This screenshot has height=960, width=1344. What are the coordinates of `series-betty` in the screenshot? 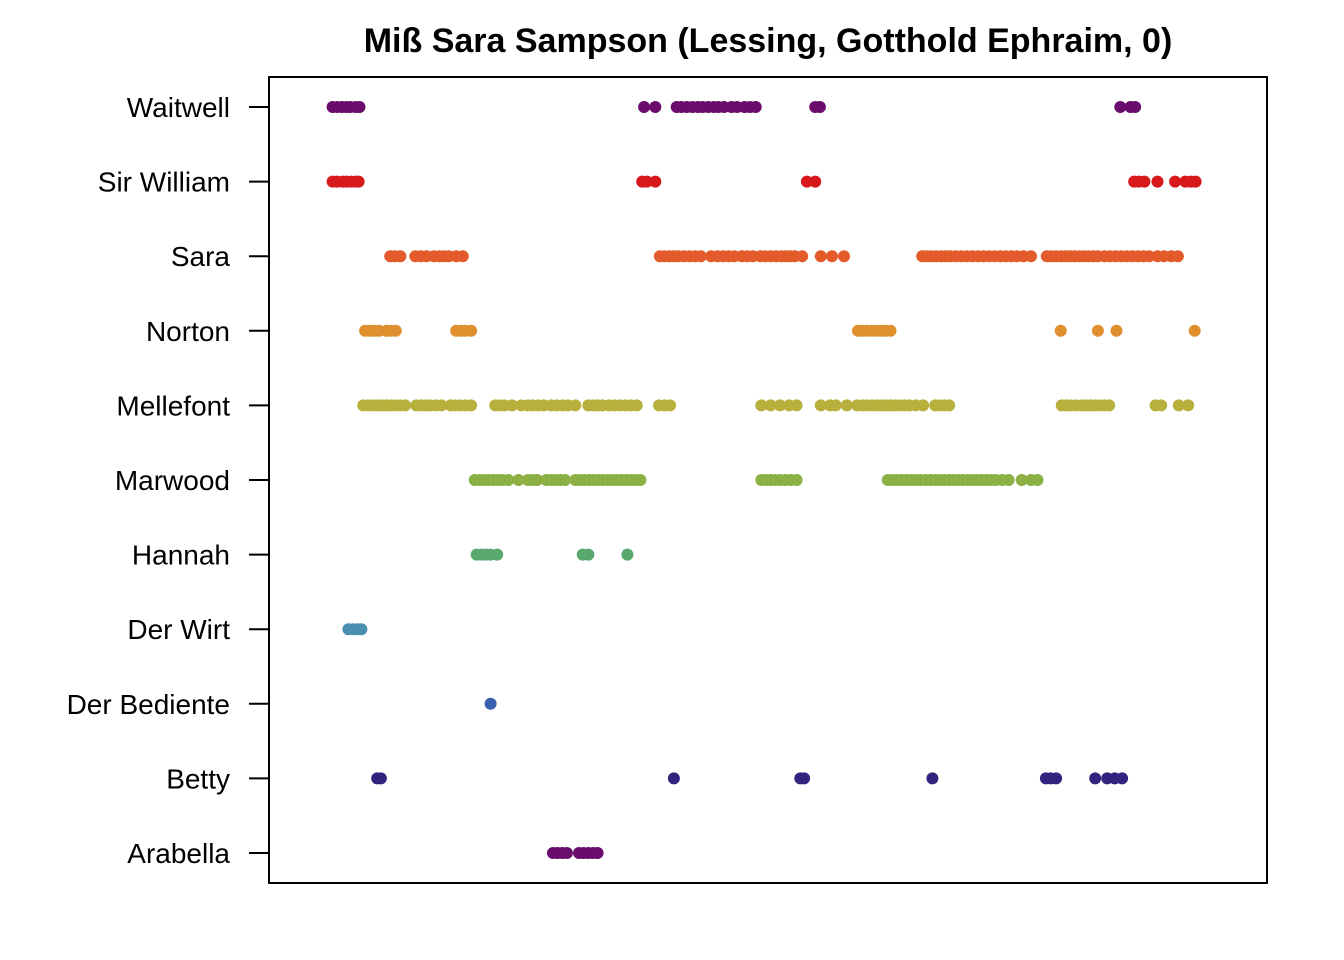 It's located at (750, 778).